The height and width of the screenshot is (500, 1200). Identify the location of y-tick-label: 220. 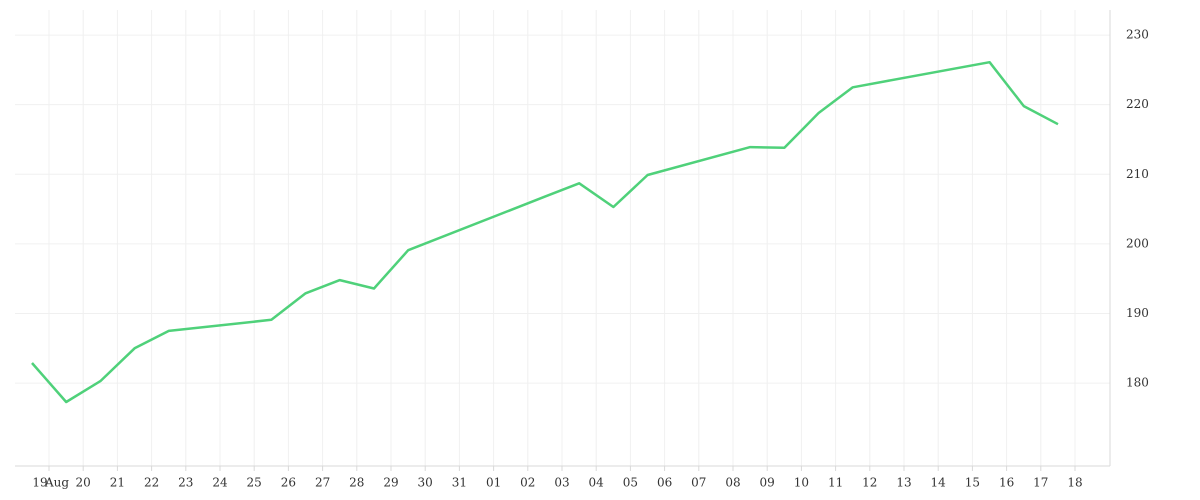
(1137, 104).